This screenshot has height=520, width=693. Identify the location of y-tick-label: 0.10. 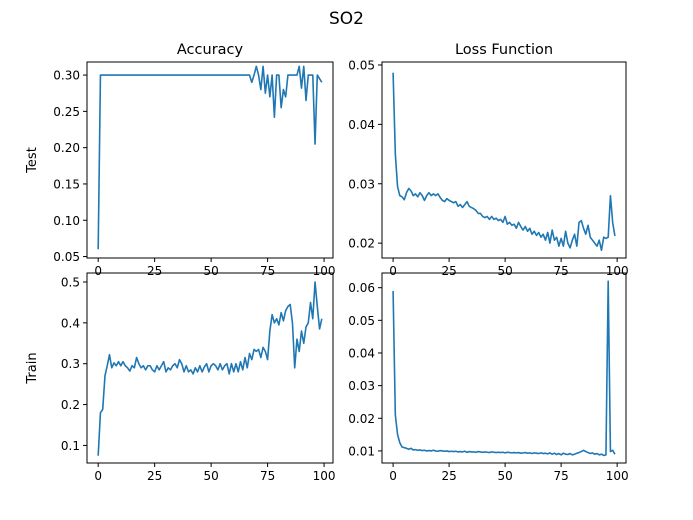
(66, 221).